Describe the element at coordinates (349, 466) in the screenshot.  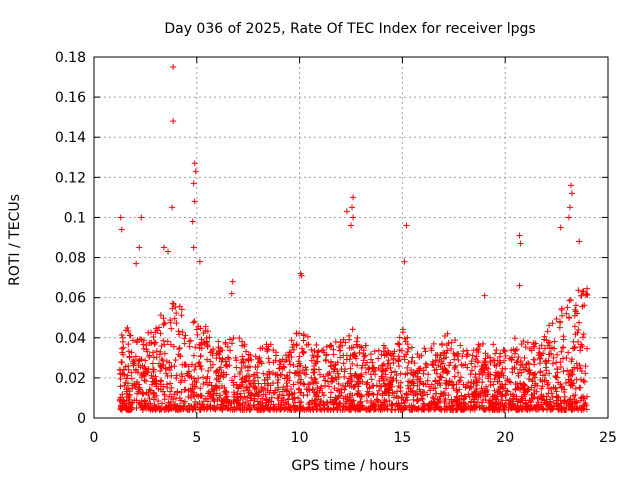
I see `x-axis-label: GPS time / hours` at that location.